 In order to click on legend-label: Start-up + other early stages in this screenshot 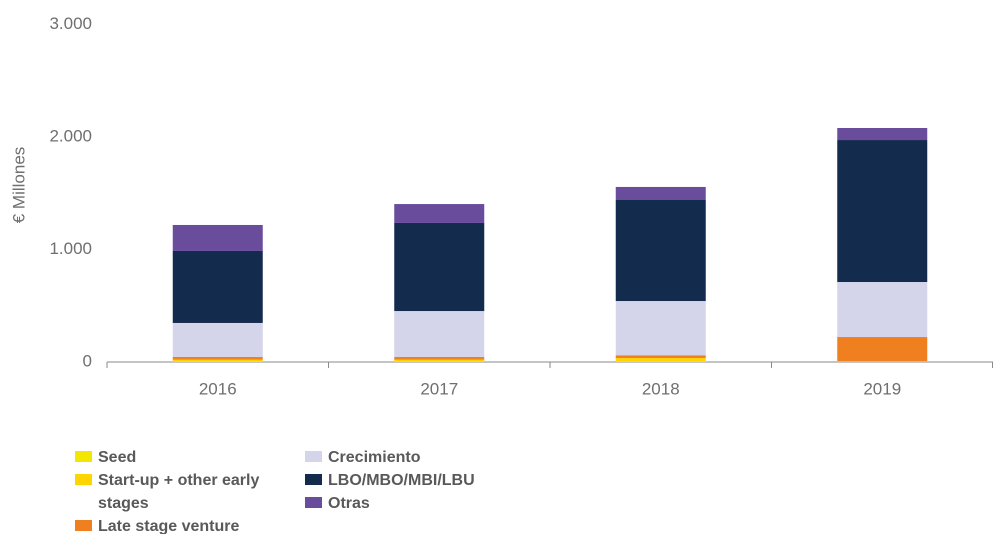, I will do `click(179, 492)`.